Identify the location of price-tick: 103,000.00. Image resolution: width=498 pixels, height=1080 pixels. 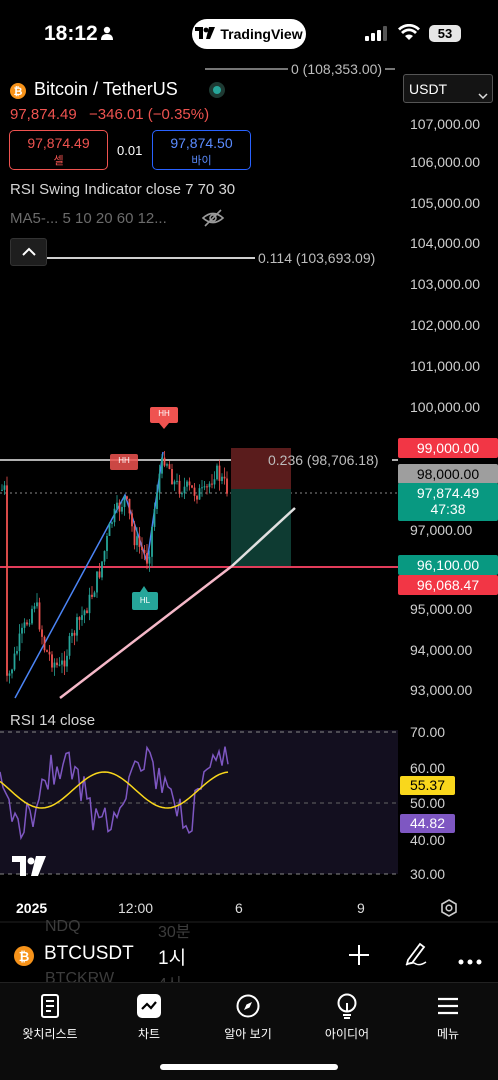
(445, 284).